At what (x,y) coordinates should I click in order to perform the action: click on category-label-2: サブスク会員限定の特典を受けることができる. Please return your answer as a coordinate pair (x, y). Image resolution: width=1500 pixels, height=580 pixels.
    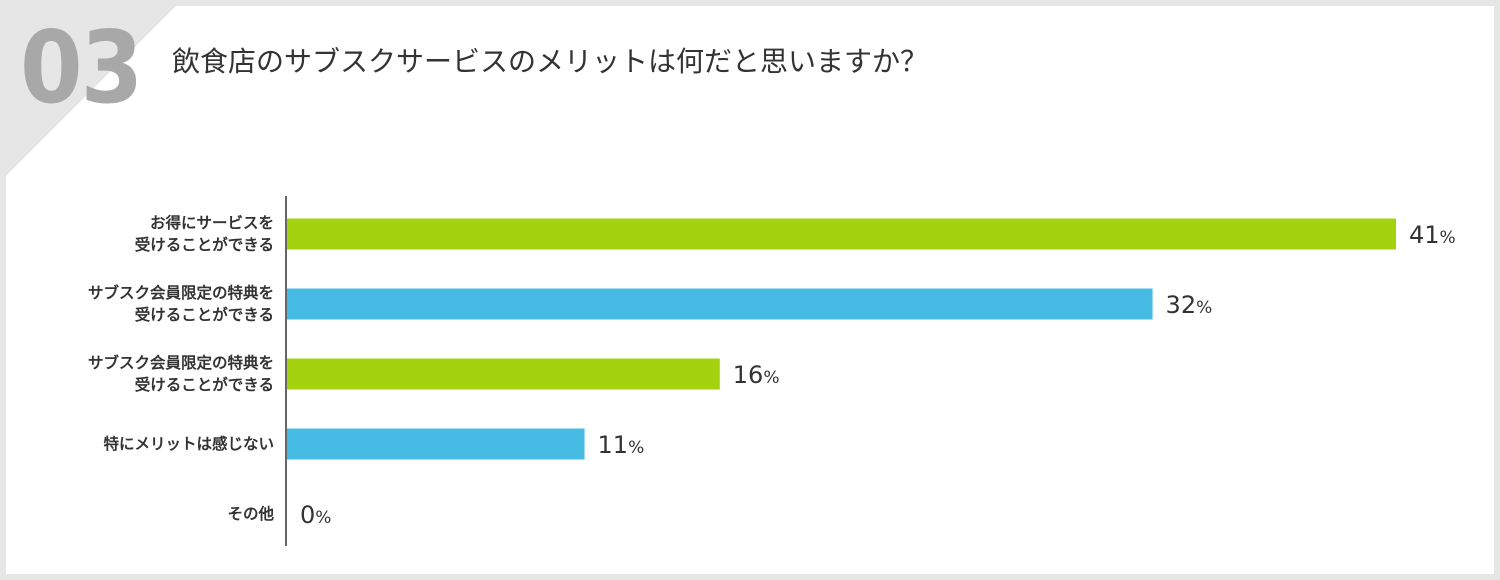
    Looking at the image, I should click on (181, 303).